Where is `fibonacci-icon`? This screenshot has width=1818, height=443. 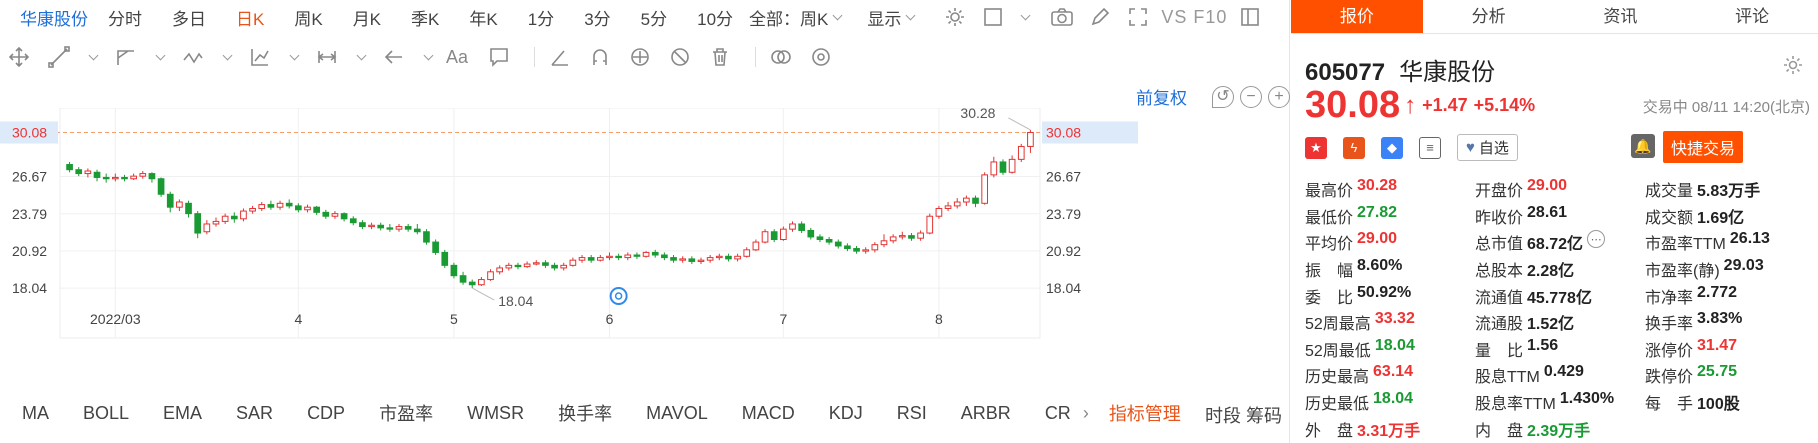
fibonacci-icon is located at coordinates (260, 57).